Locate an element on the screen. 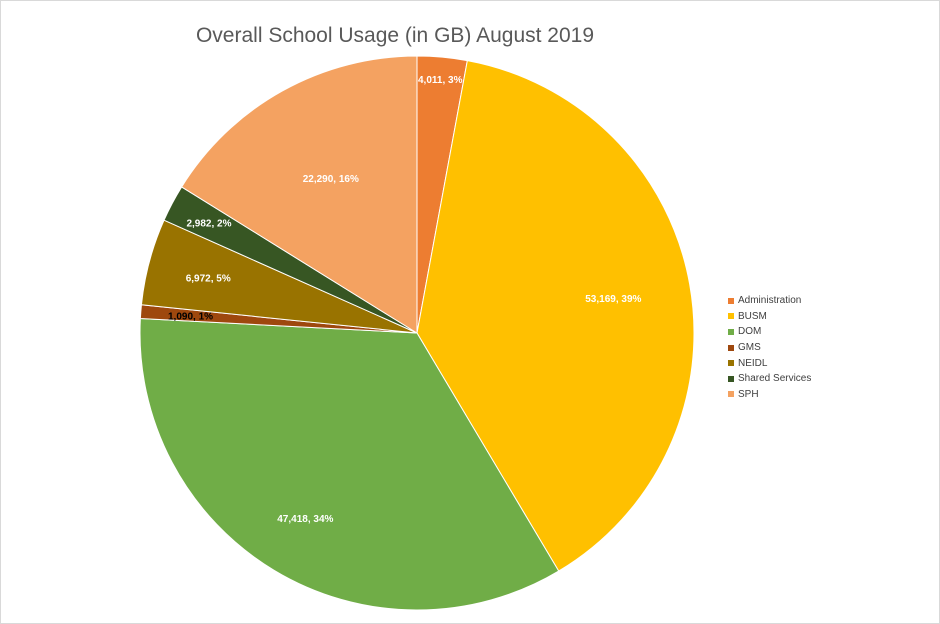  data-label-sph: 22,290, 16% is located at coordinates (331, 179).